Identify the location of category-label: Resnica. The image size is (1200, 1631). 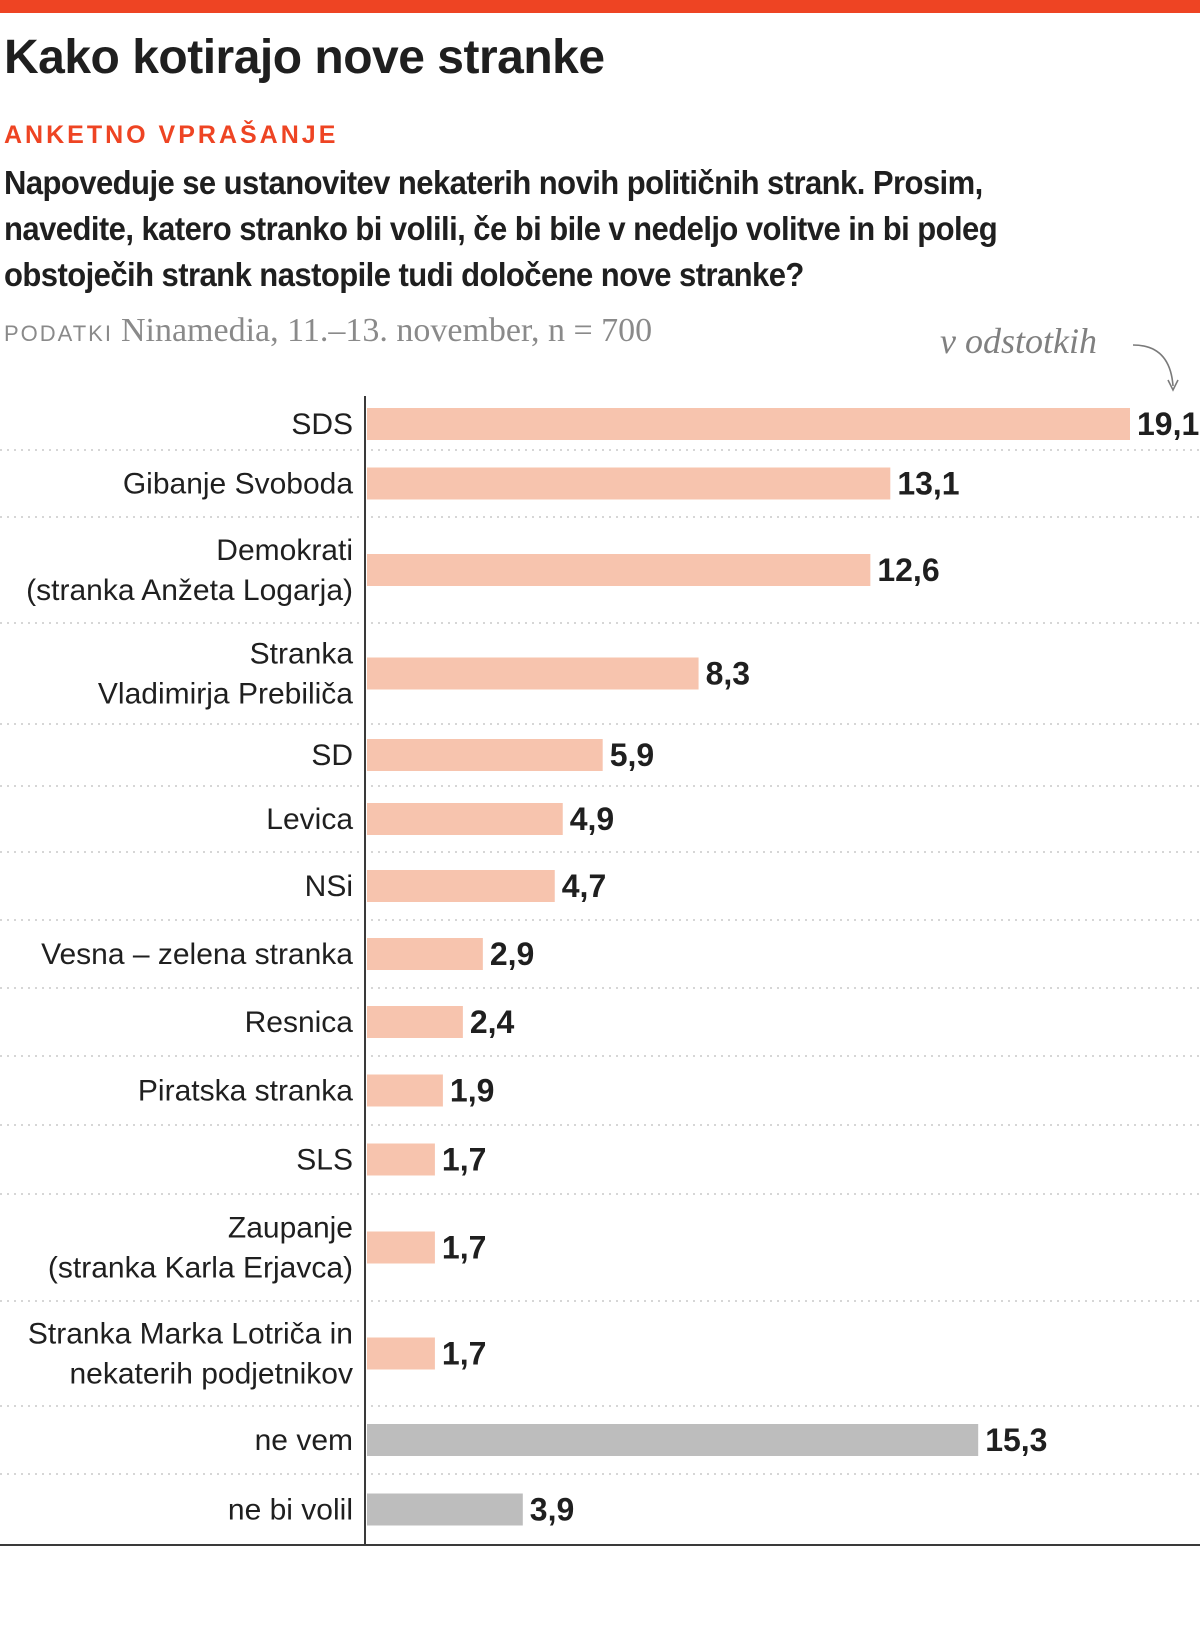
(299, 1022).